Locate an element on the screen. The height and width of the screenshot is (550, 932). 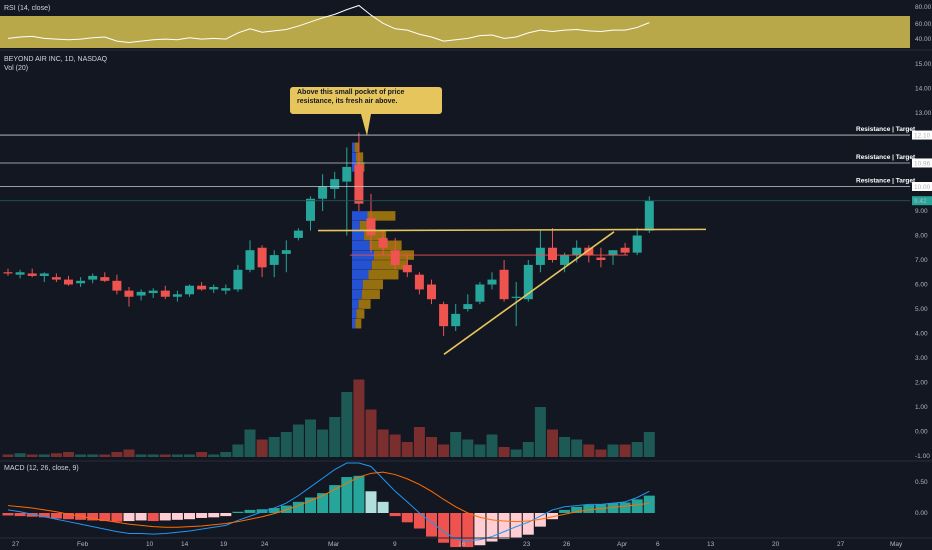
volume-bars is located at coordinates (328, 418).